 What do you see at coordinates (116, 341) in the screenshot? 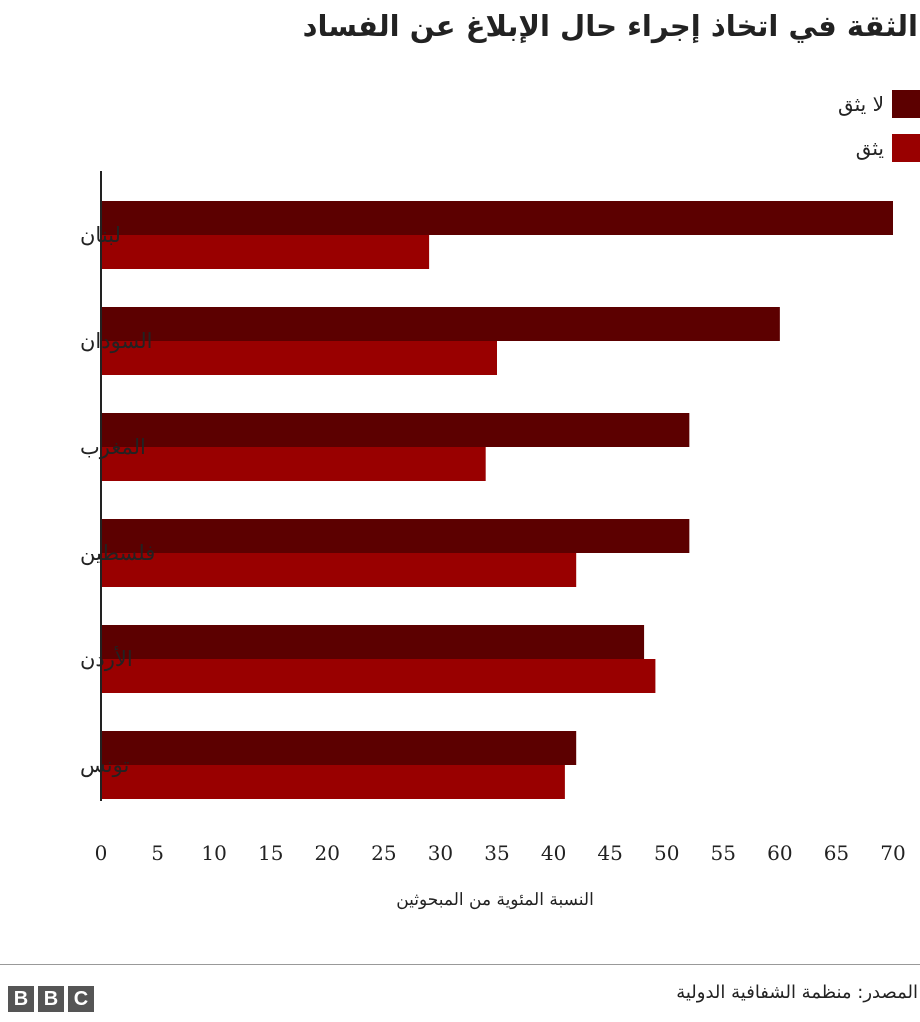
I see `category-label: السودان` at bounding box center [116, 341].